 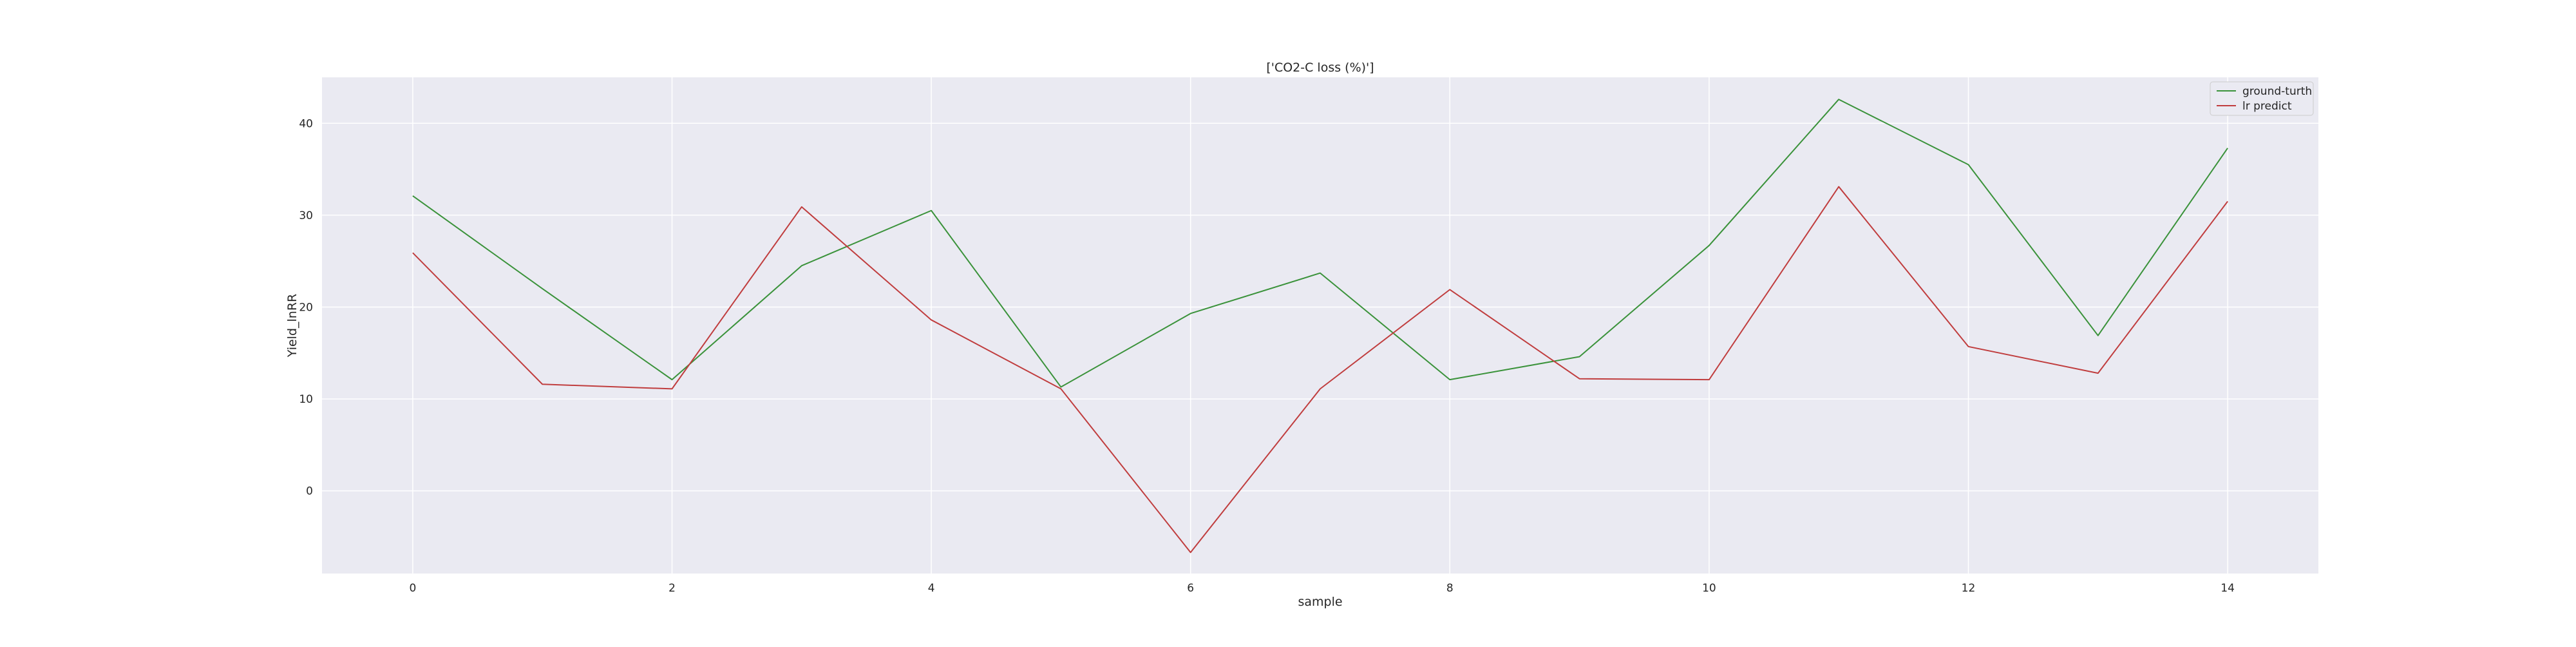 What do you see at coordinates (1320, 602) in the screenshot?
I see `x-axis-title: sample` at bounding box center [1320, 602].